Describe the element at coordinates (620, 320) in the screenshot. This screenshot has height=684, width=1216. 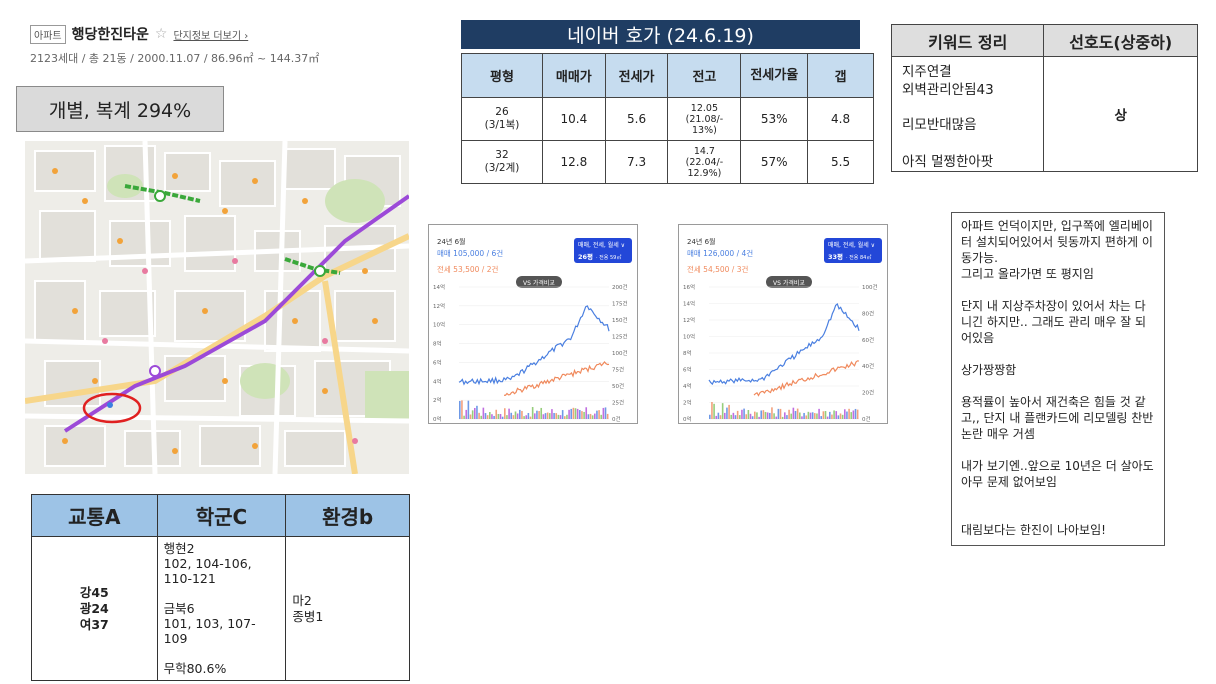
I see `y-tick-right: 150건` at that location.